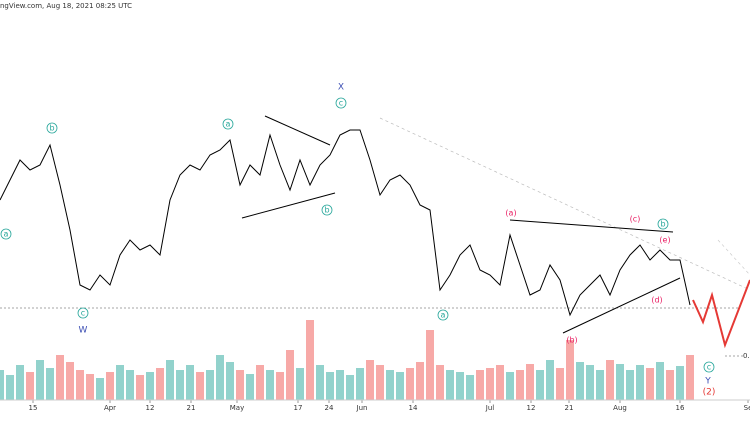 The height and width of the screenshot is (430, 750). What do you see at coordinates (709, 393) in the screenshot?
I see `wave-label: (2)` at bounding box center [709, 393].